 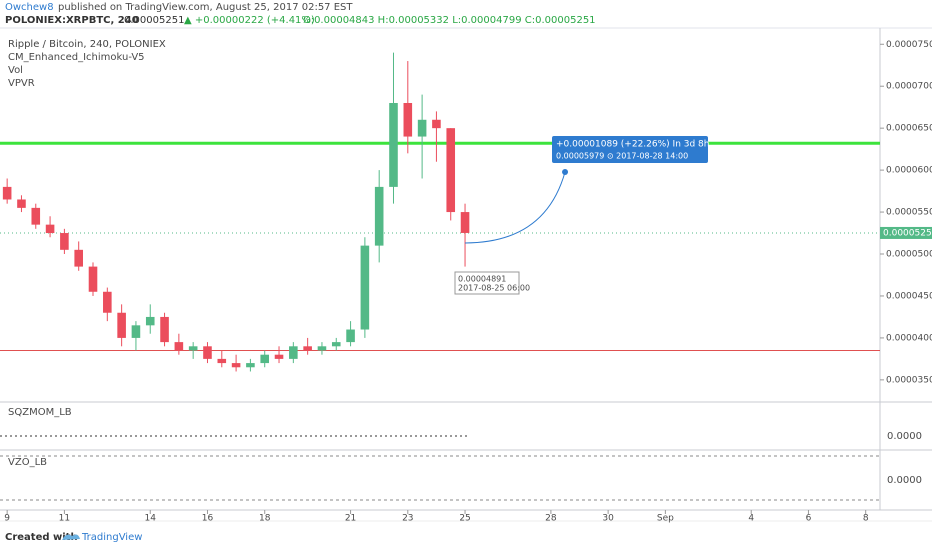 I want to click on chart-title: Ripple / Bitcoin, 240, POLONIEX, so click(x=87, y=44).